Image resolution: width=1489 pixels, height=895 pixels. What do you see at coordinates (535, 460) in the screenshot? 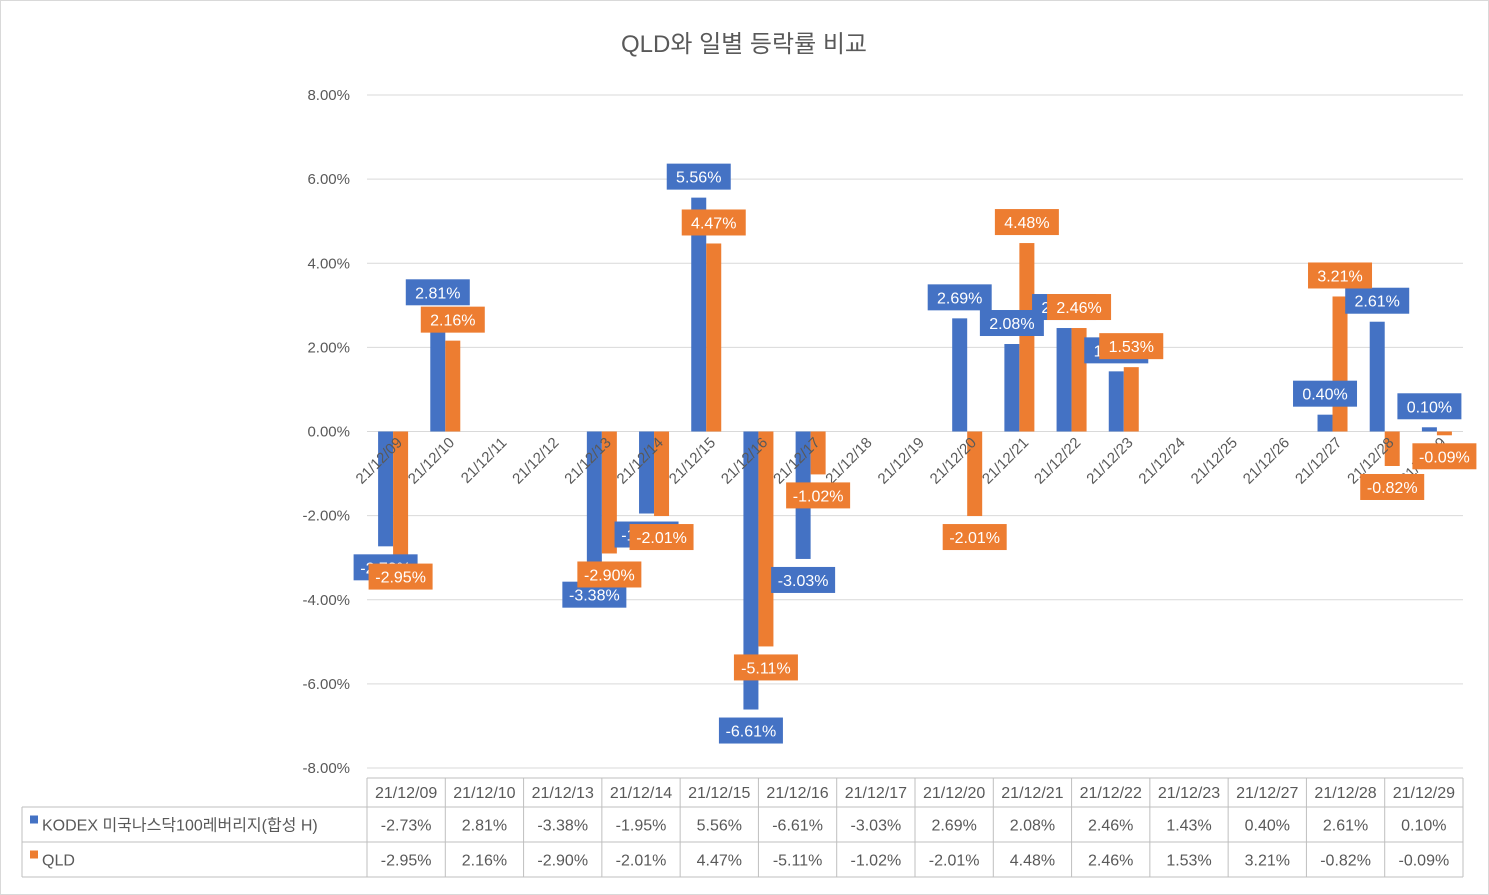
I see `x-tick-label: 21/12/12` at bounding box center [535, 460].